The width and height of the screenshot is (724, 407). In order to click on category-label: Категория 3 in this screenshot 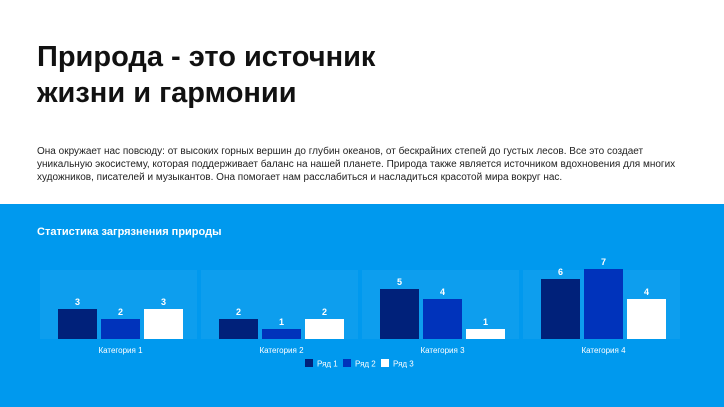, I will do `click(442, 350)`.